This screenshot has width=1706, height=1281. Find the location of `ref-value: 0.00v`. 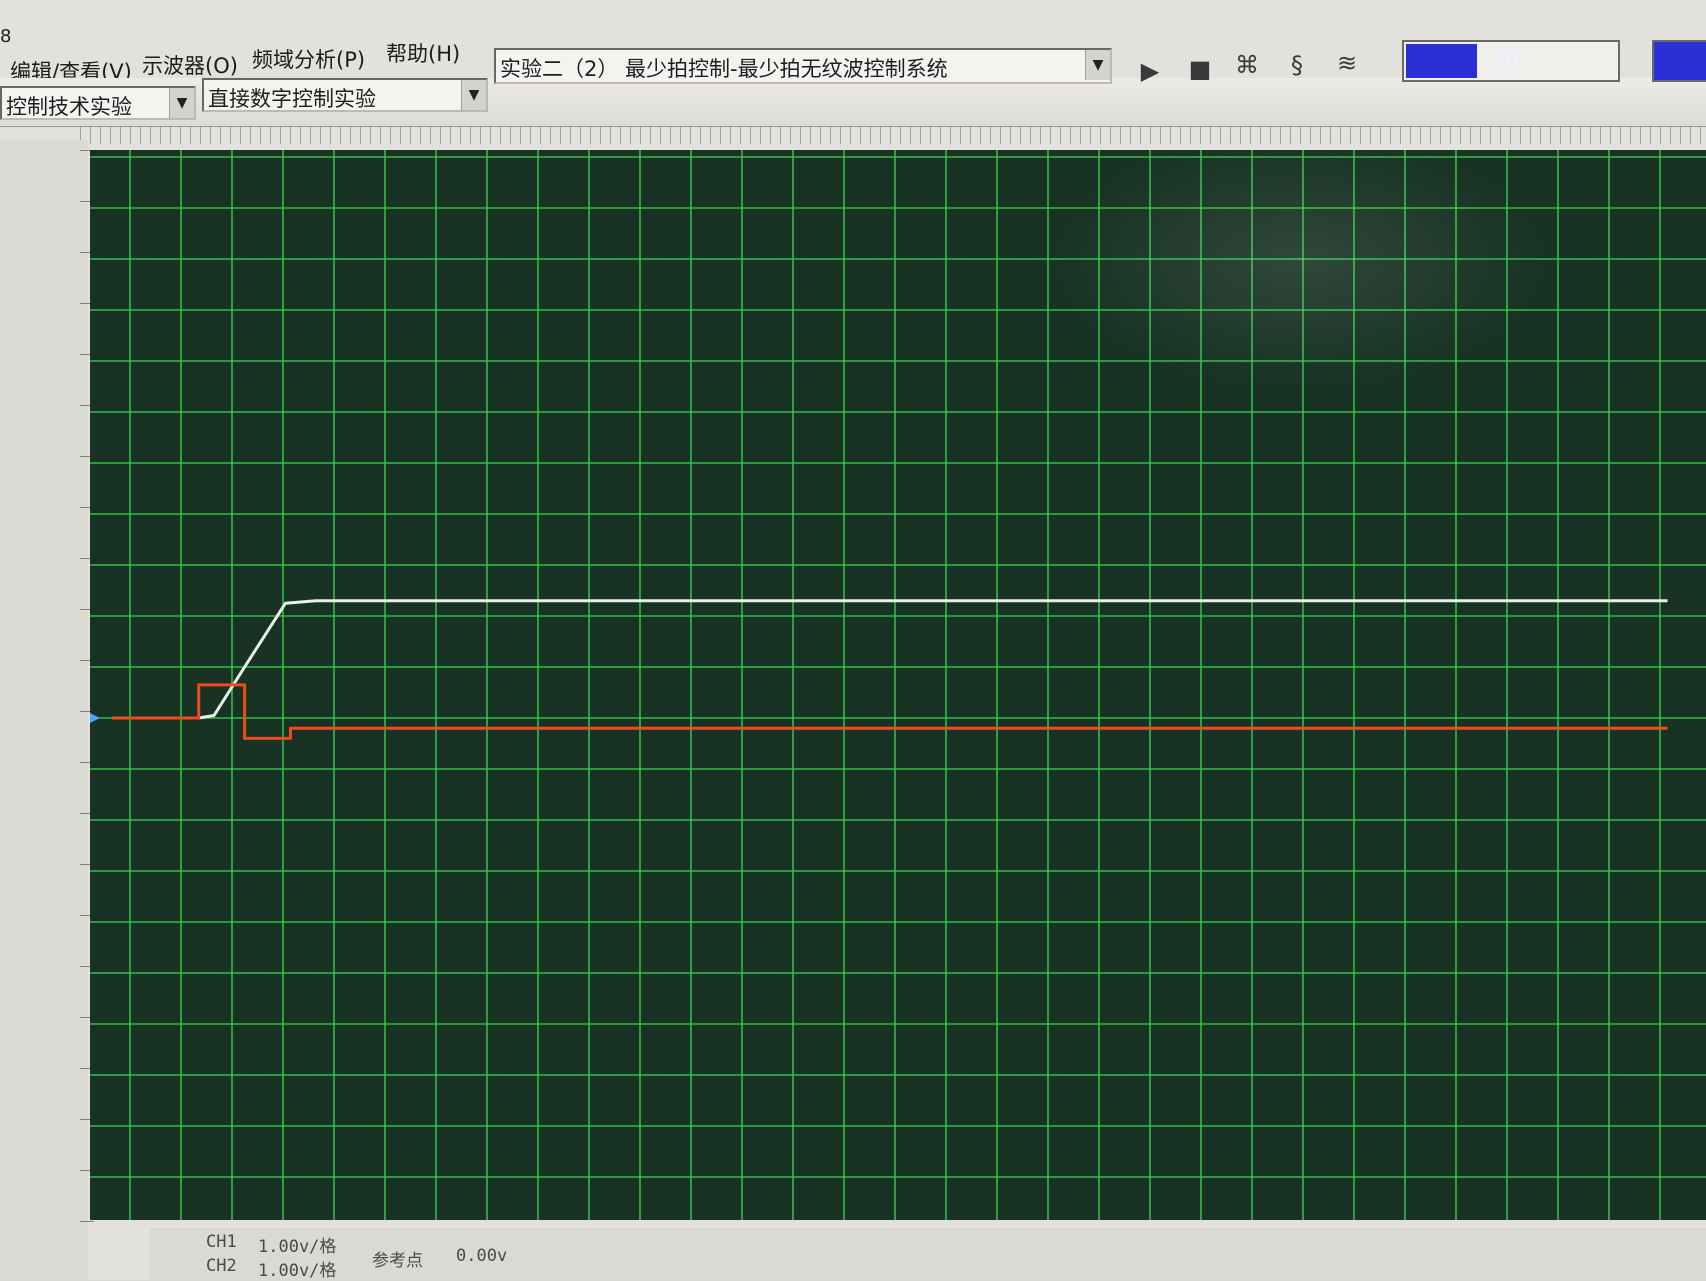

ref-value: 0.00v is located at coordinates (482, 1256).